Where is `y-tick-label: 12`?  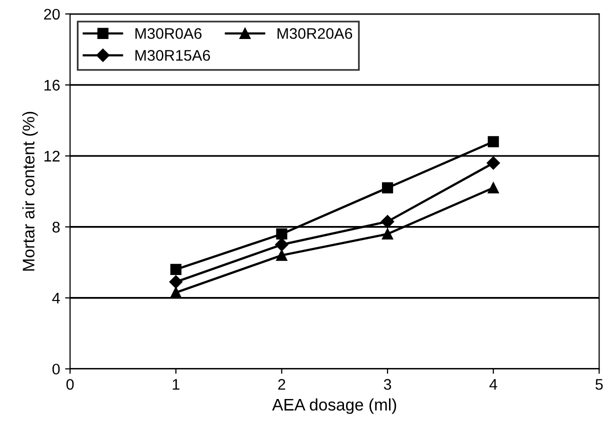
y-tick-label: 12 is located at coordinates (52, 156).